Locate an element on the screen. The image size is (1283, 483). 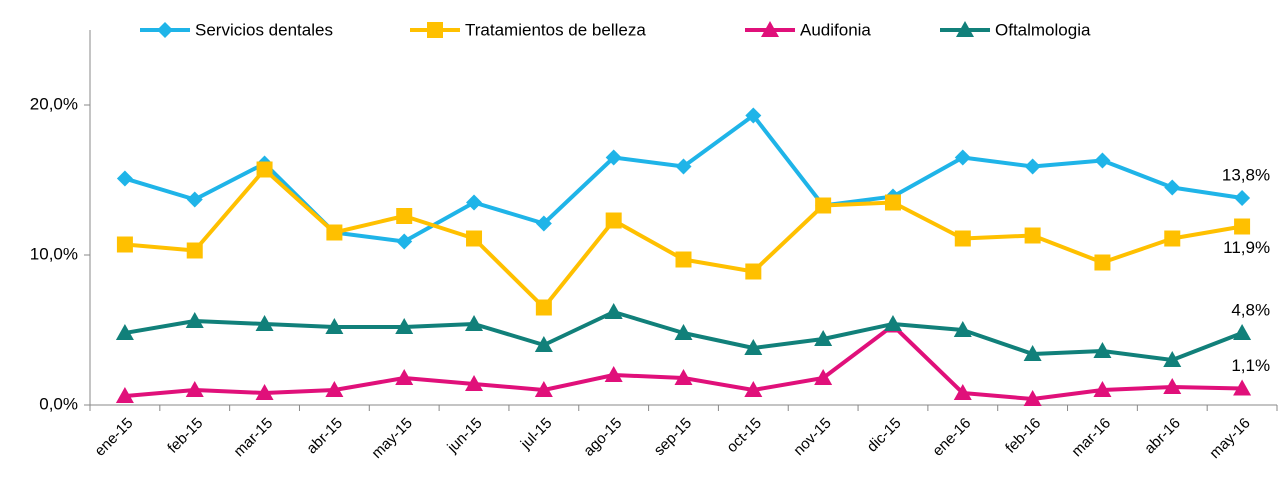
legend-label: Servicios dentales is located at coordinates (264, 29).